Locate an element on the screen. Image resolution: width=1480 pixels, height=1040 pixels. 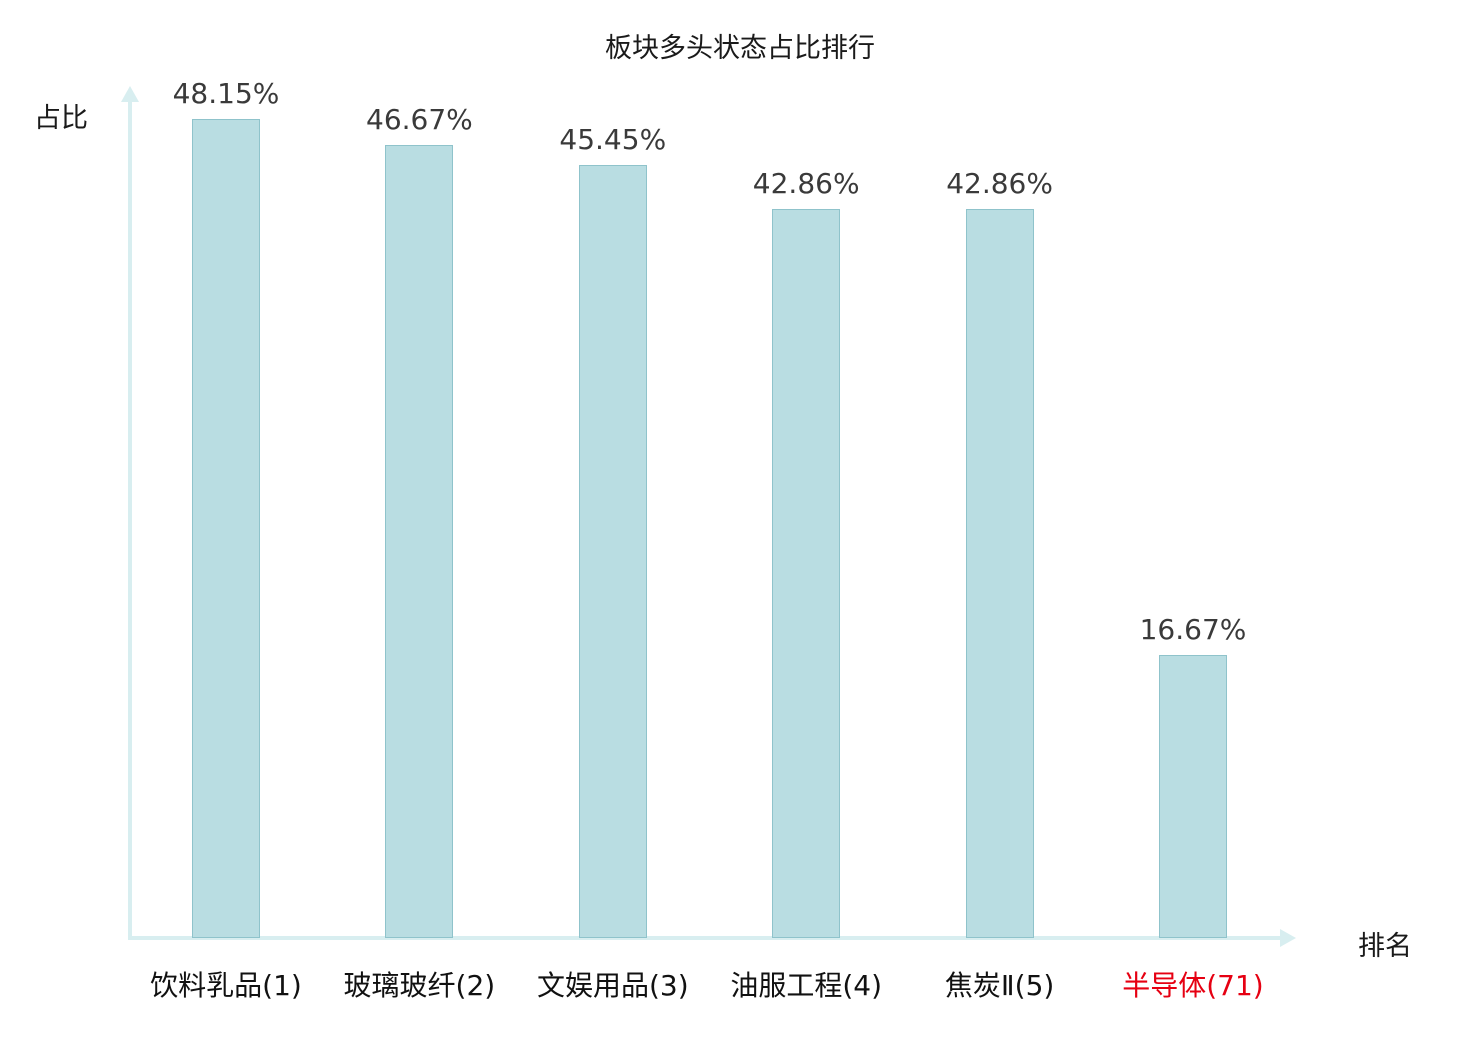
x-axis-label: 排名 is located at coordinates (1385, 946).